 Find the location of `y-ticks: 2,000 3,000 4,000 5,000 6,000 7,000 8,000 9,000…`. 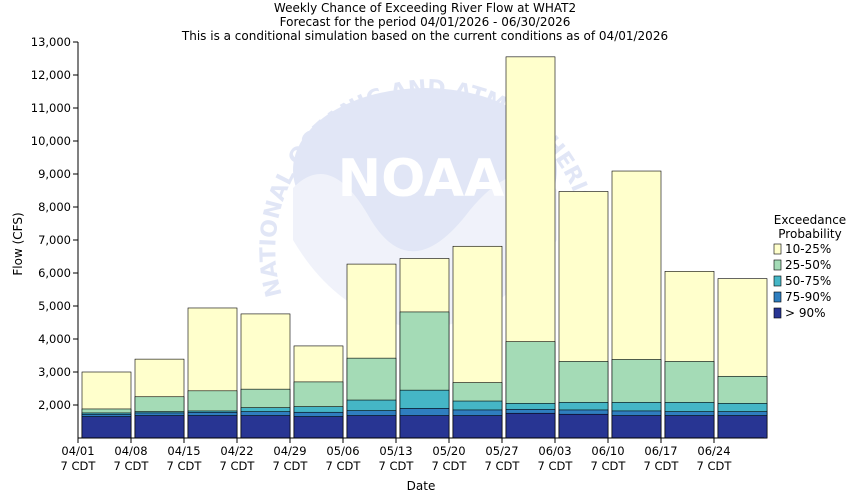

y-ticks: 2,000 3,000 4,000 5,000 6,000 7,000 8,000 9,000… is located at coordinates (54, 223).